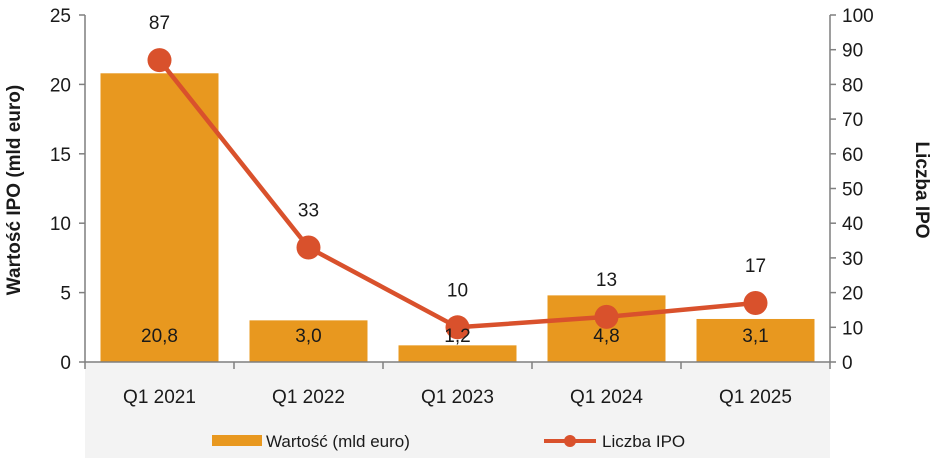  What do you see at coordinates (448, 441) in the screenshot?
I see `legend: Wartość (mld euro) Liczba IPO` at bounding box center [448, 441].